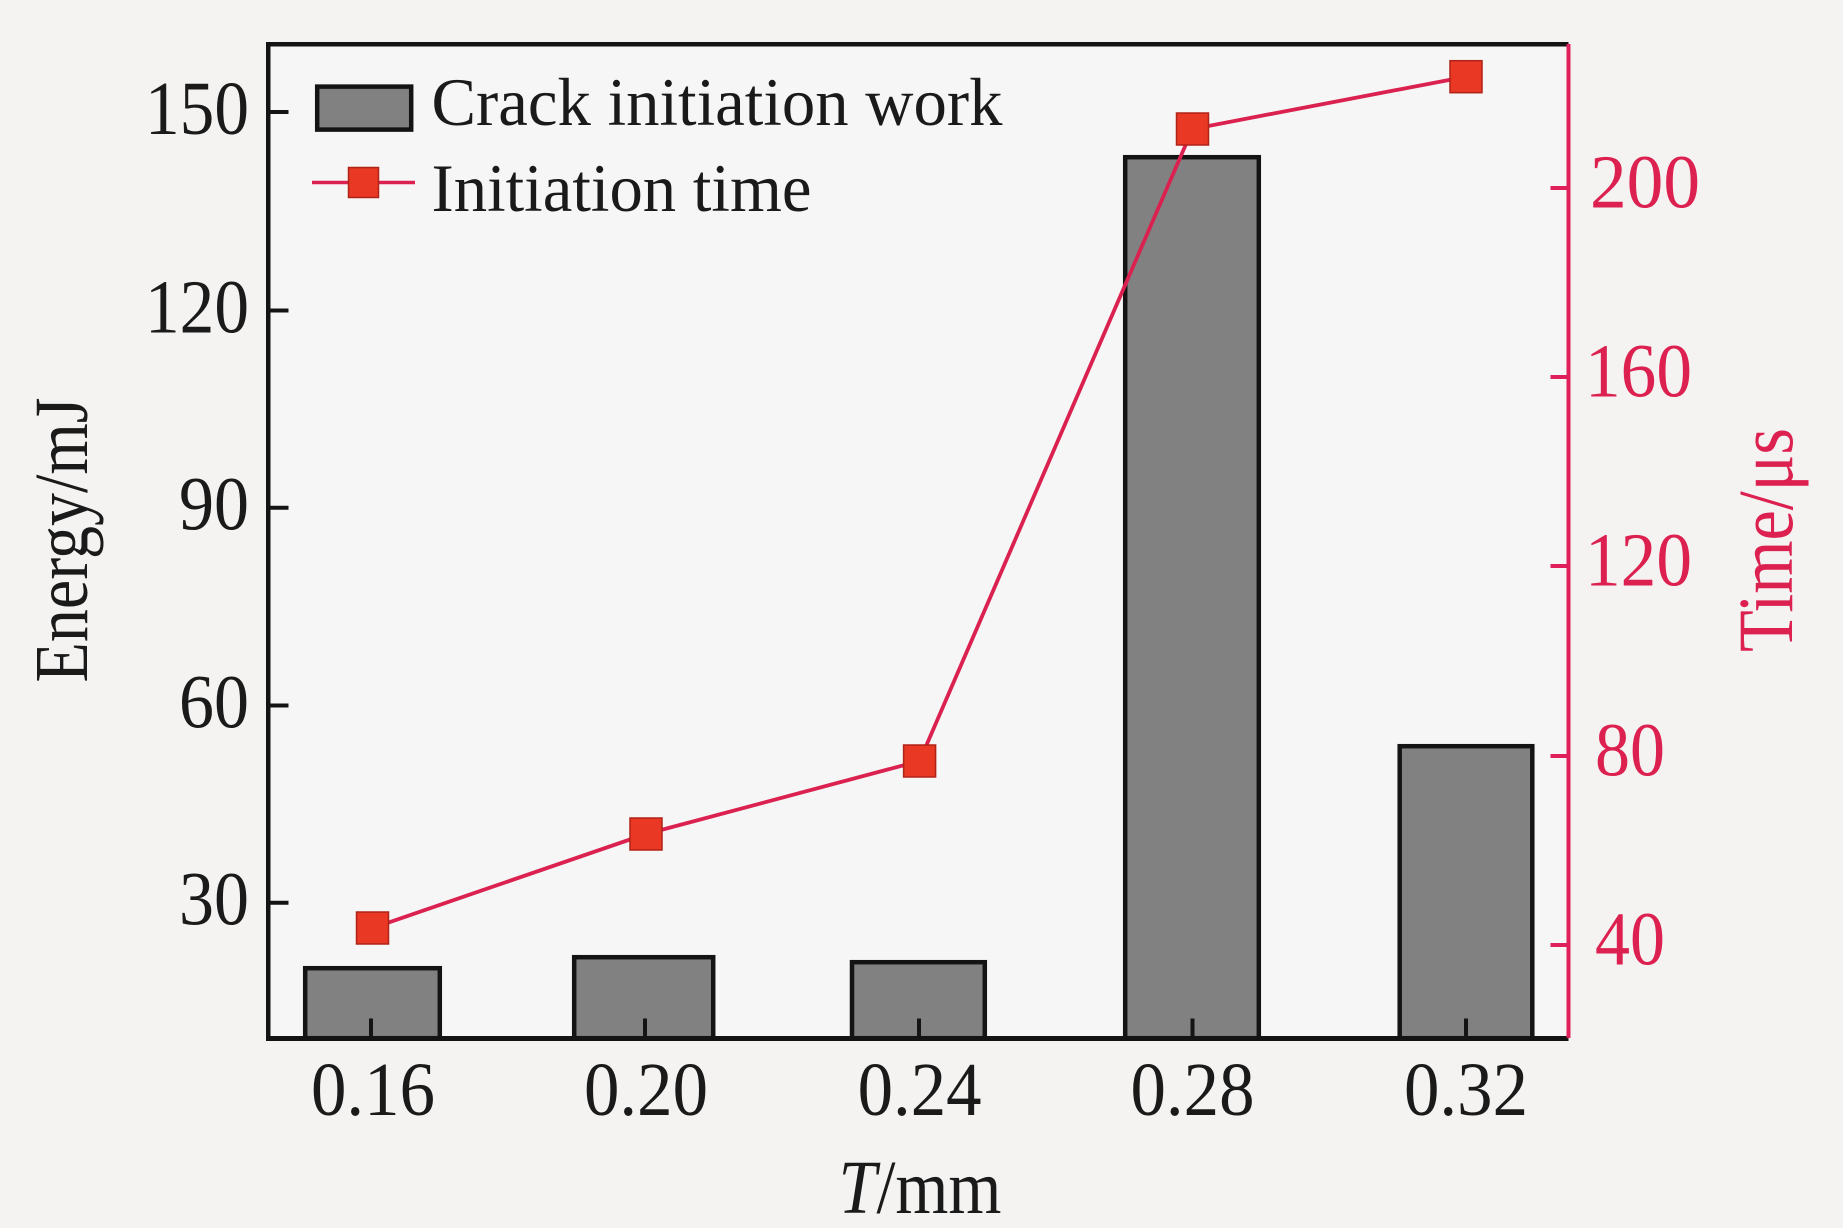 Image resolution: width=1843 pixels, height=1228 pixels. I want to click on svg-text: 0.24, so click(920, 1090).